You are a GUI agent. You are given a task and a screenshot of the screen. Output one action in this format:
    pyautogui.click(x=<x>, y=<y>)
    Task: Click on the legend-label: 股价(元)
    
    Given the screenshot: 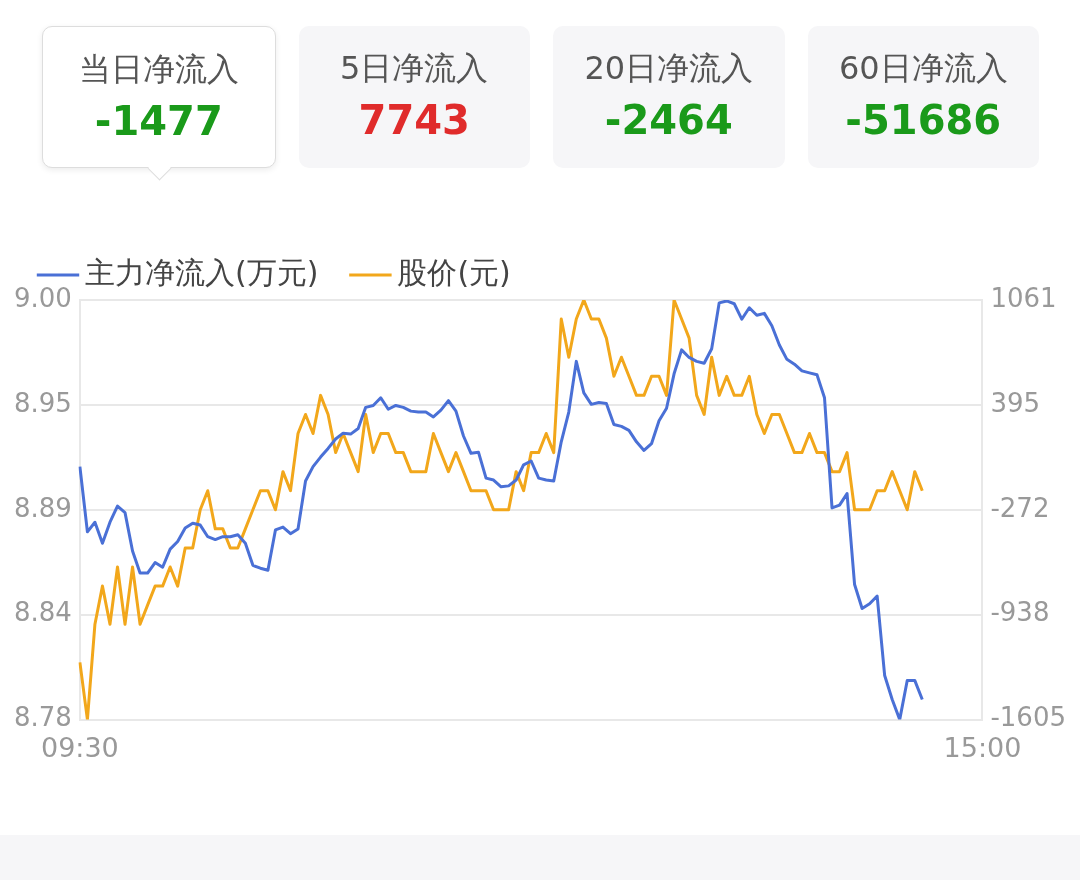 What is the action you would take?
    pyautogui.click(x=454, y=272)
    